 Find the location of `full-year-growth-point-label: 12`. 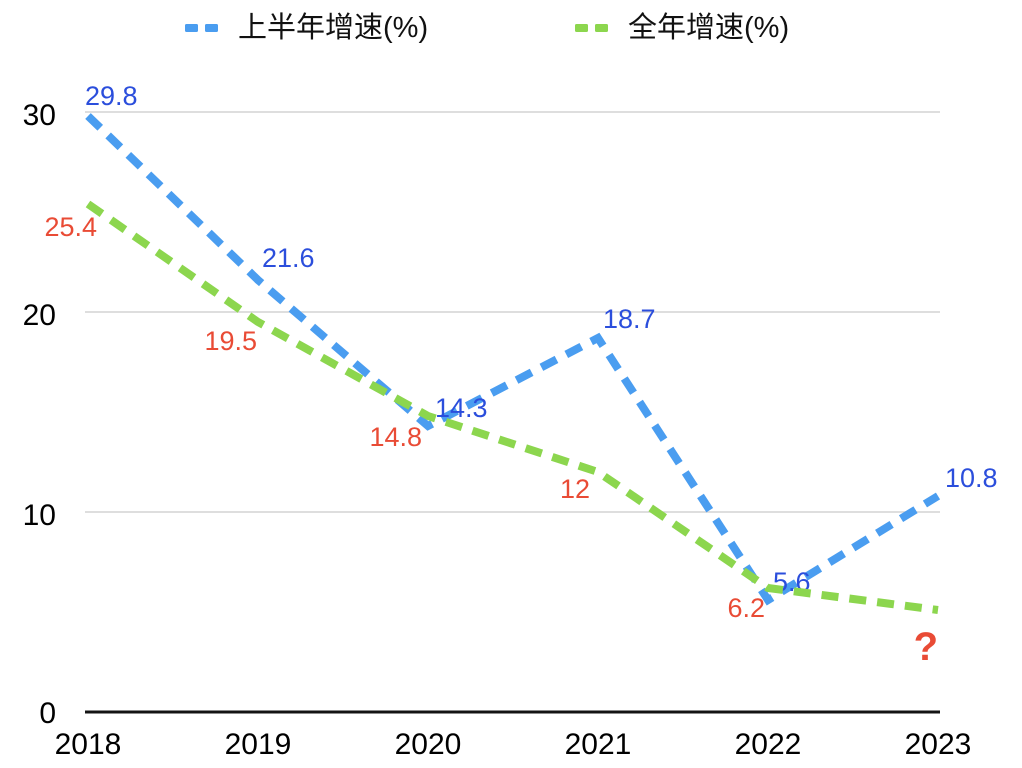

full-year-growth-point-label: 12 is located at coordinates (575, 489).